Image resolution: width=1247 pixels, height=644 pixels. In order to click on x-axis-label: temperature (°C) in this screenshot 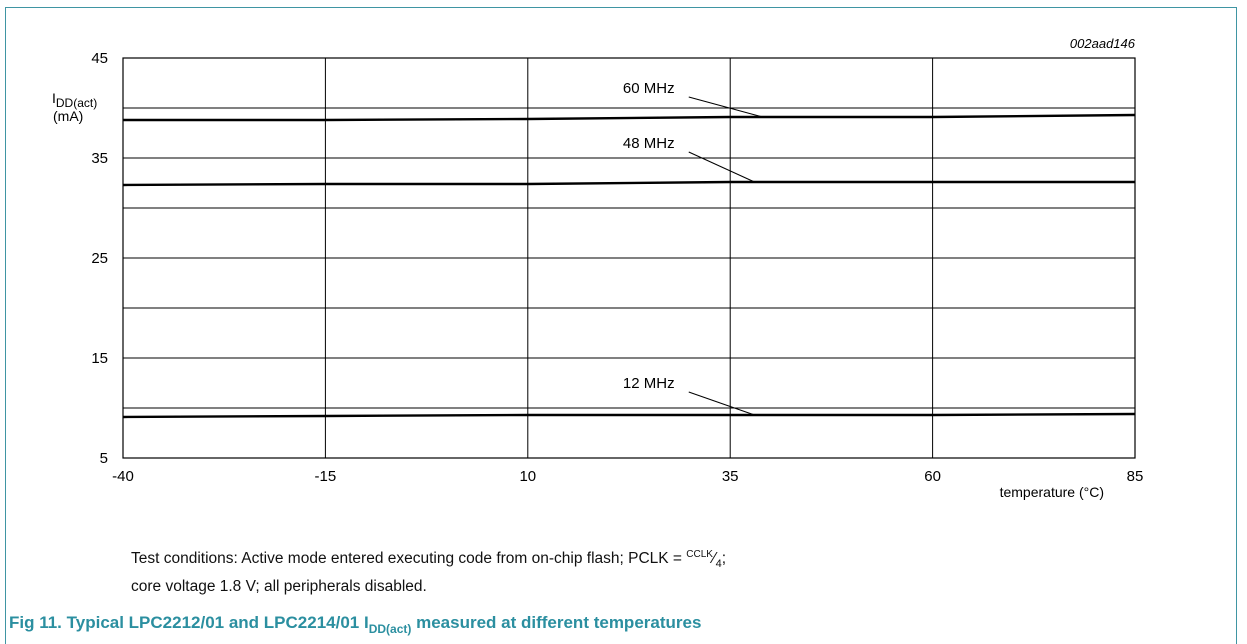, I will do `click(1052, 492)`.